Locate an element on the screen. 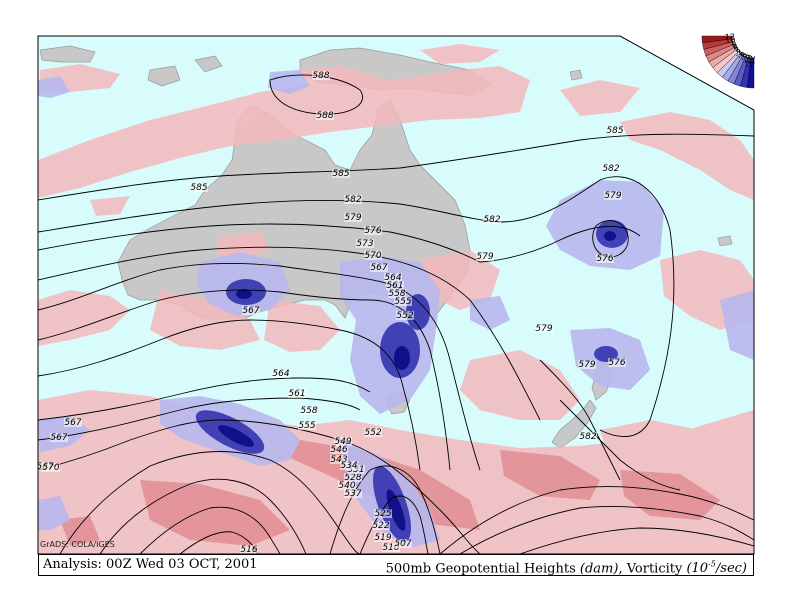 The image size is (792, 612). contour-label: 528 is located at coordinates (352, 478).